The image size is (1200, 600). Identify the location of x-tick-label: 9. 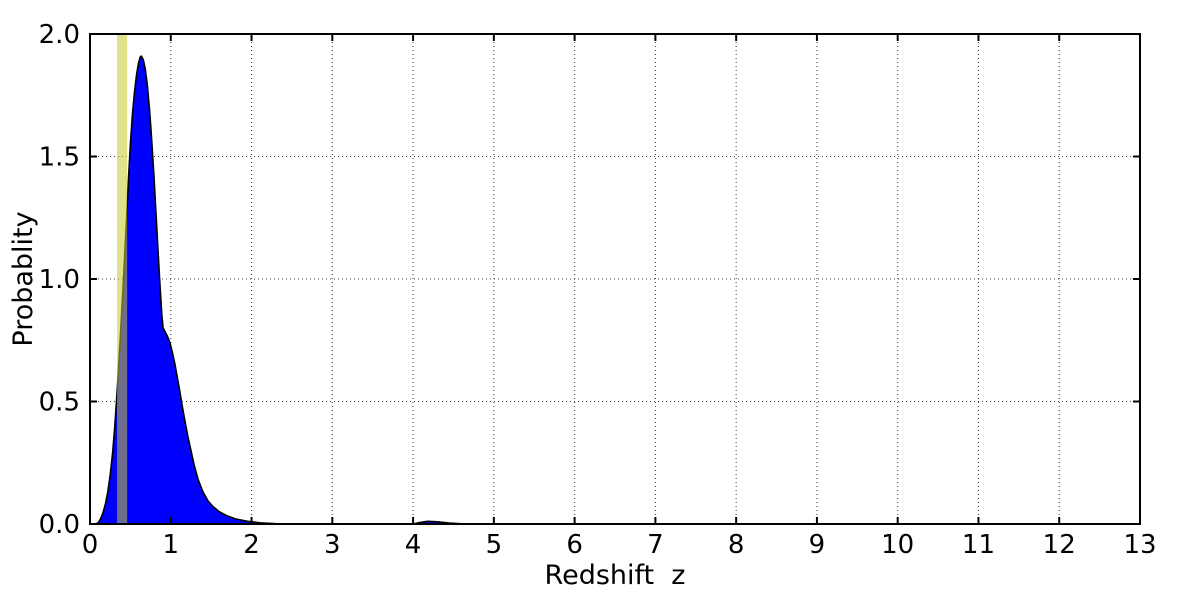
(817, 545).